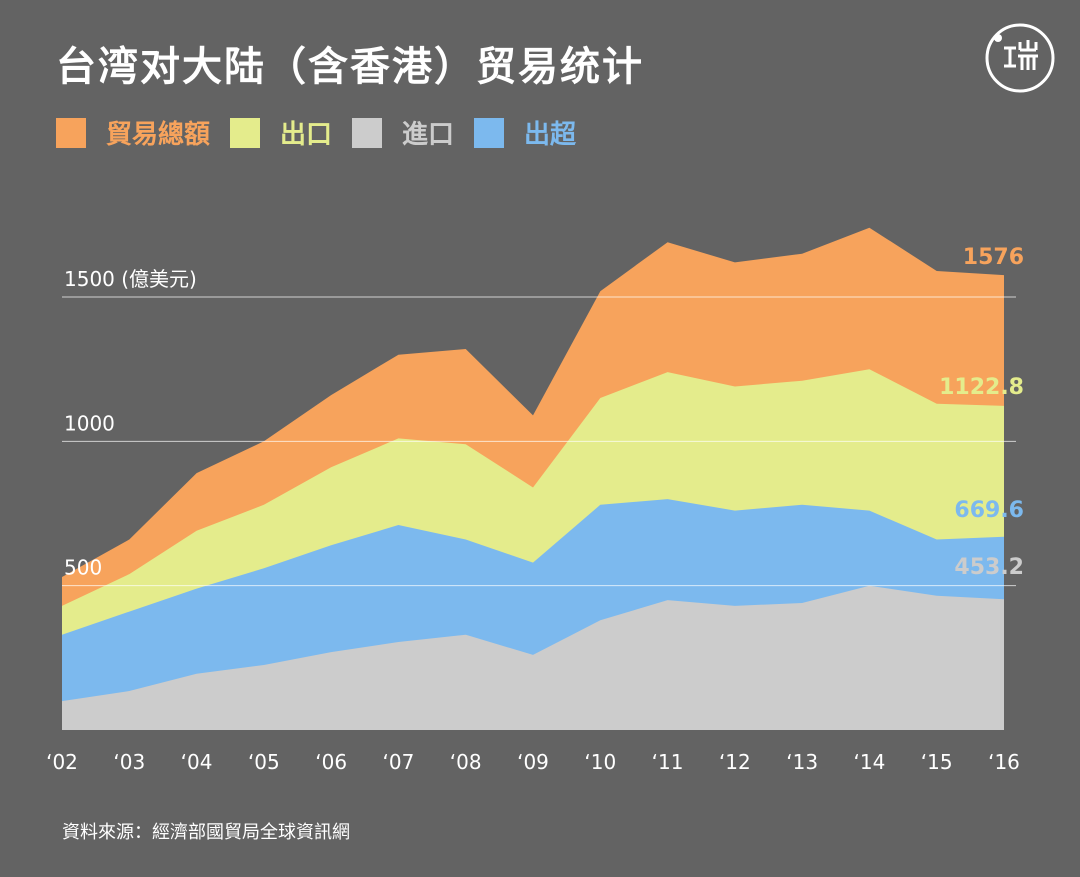 This screenshot has width=1080, height=877. I want to click on x-tick-label: ‘14, so click(870, 762).